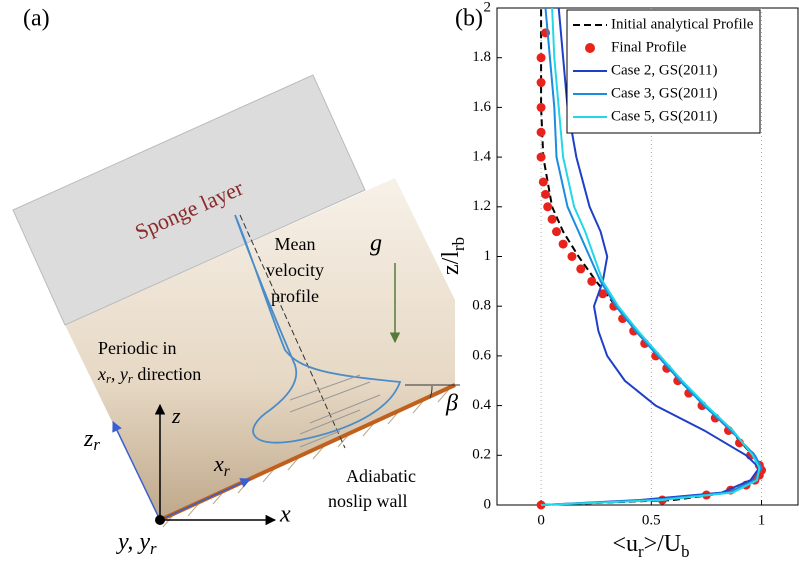  What do you see at coordinates (149, 375) in the screenshot?
I see `periodic-label: xr, yr direction` at bounding box center [149, 375].